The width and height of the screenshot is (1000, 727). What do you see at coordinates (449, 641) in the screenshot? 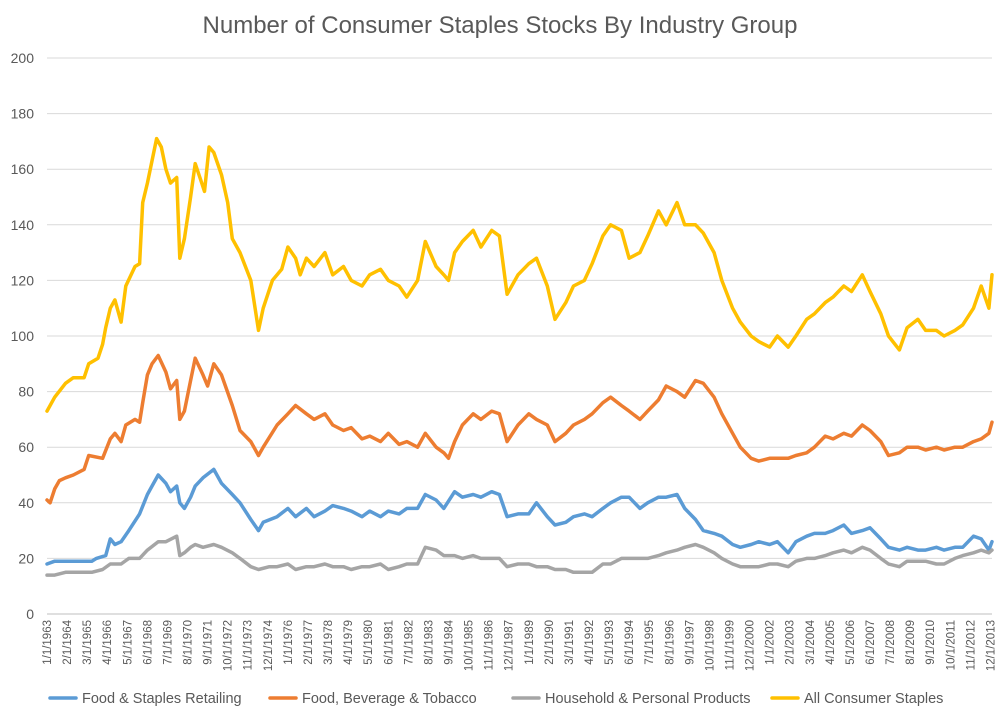
I see `x-tick-label: 9/1/1984` at bounding box center [449, 641].